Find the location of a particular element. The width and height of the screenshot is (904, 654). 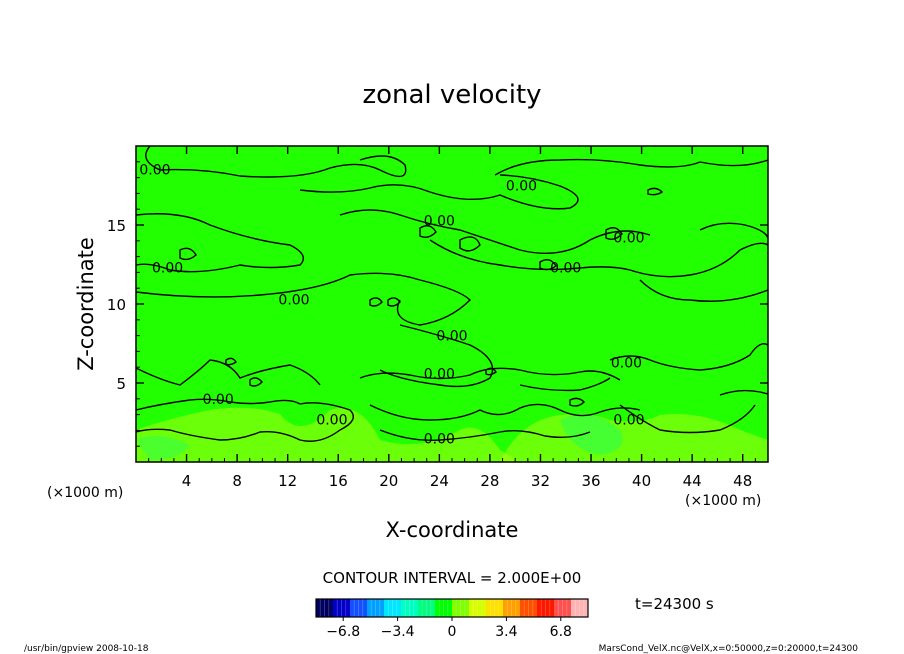

x-tick-label: 44 is located at coordinates (692, 481).